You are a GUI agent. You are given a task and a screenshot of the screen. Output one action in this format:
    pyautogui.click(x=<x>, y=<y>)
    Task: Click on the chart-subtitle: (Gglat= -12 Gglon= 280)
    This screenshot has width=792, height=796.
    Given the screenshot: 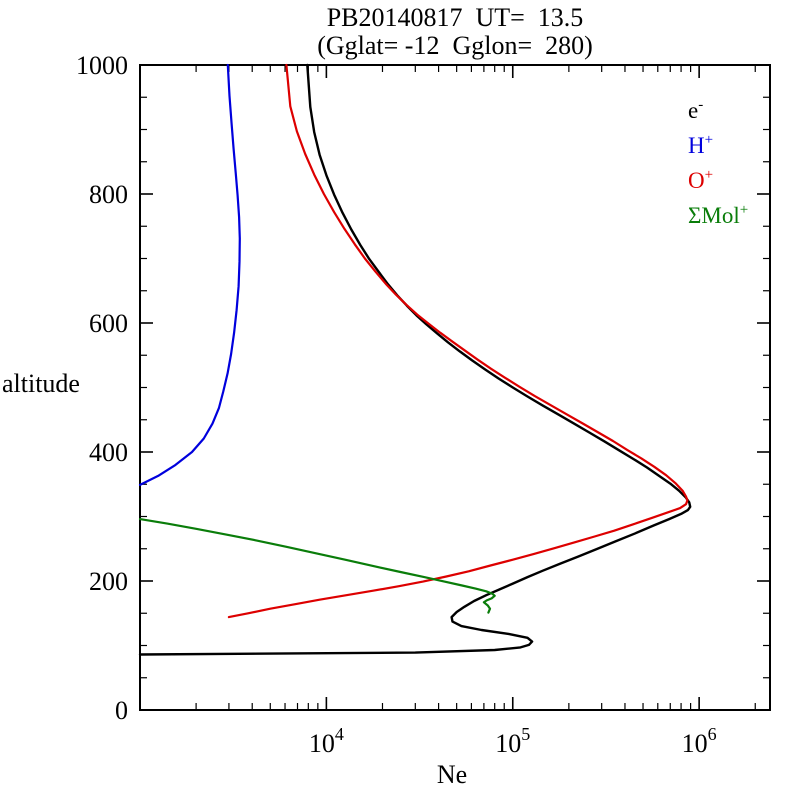 What is the action you would take?
    pyautogui.click(x=455, y=45)
    